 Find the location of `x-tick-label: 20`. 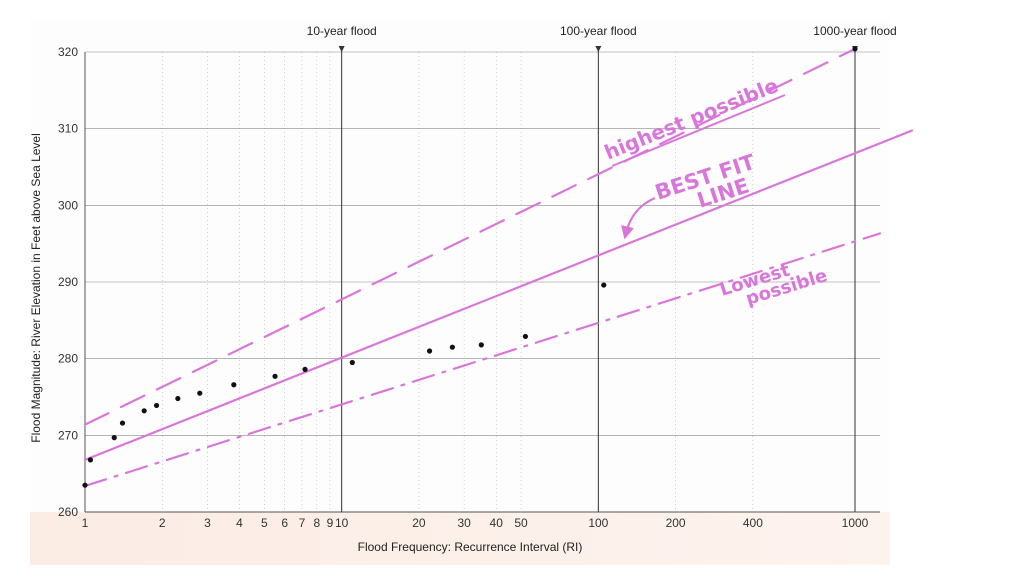

x-tick-label: 20 is located at coordinates (419, 523).